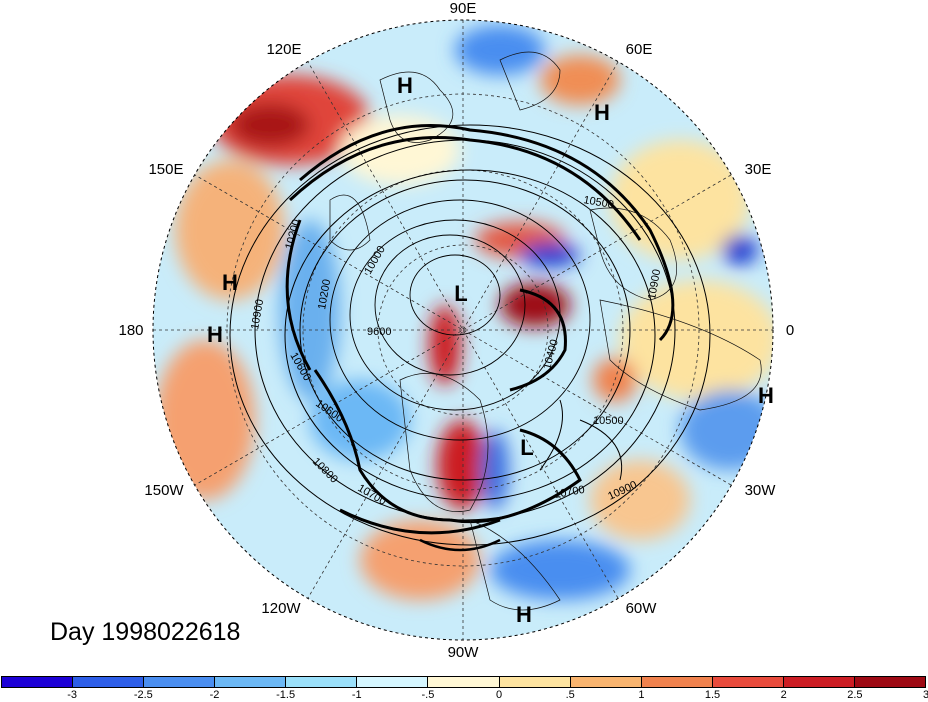 Image resolution: width=928 pixels, height=702 pixels. I want to click on lon-label-150e: 150E, so click(165, 169).